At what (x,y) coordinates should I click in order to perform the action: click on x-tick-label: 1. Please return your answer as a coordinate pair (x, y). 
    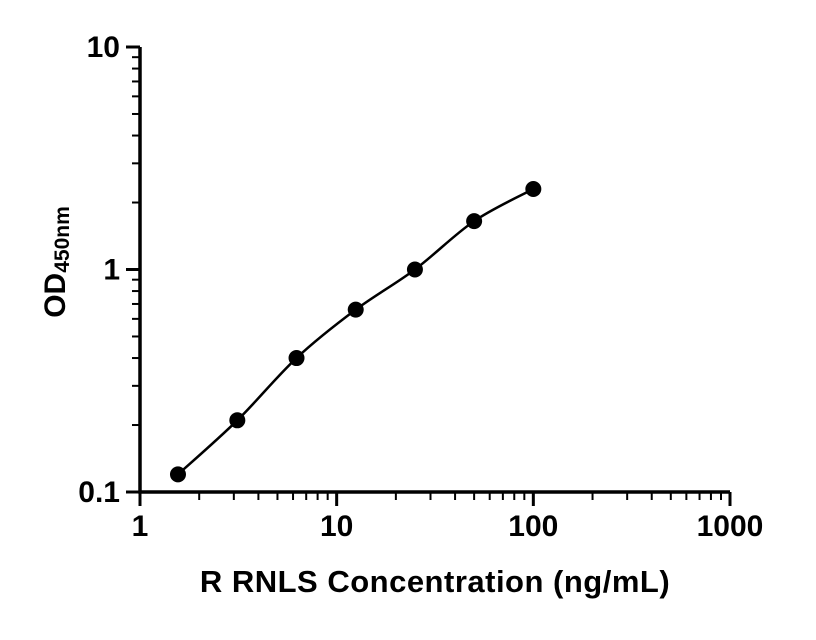
    Looking at the image, I should click on (140, 526).